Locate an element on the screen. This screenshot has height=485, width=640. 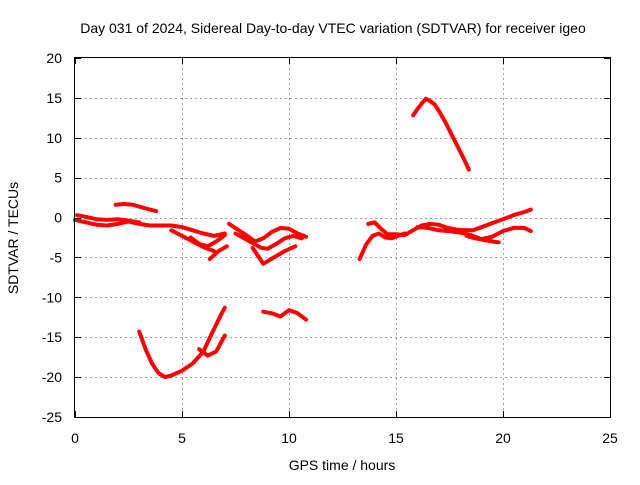
series-track-g is located at coordinates (268, 232).